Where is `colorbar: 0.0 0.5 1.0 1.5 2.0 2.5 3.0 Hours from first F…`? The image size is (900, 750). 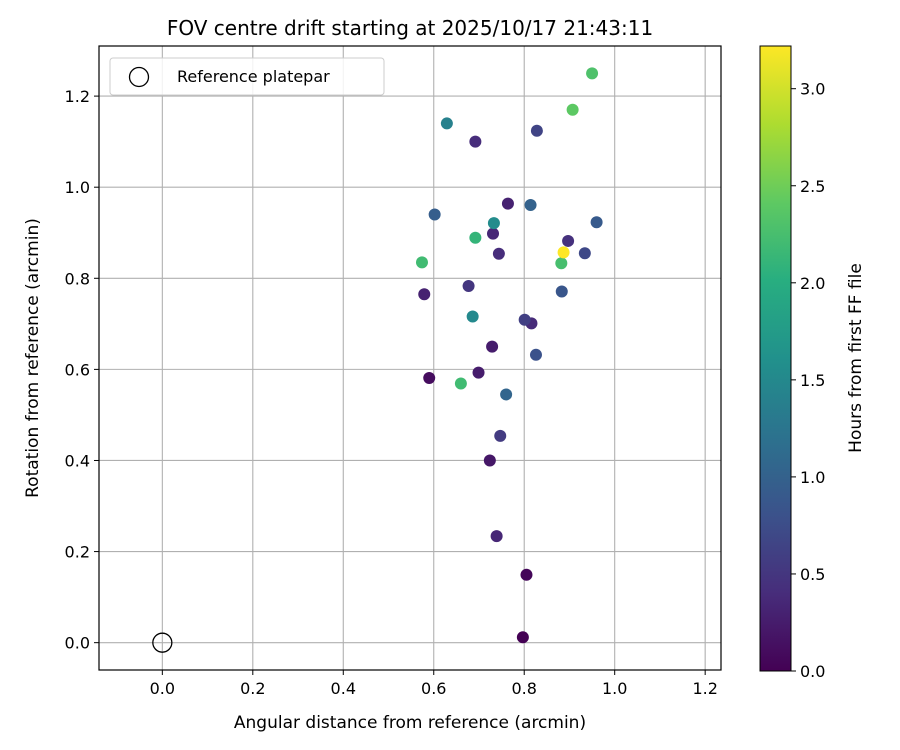
colorbar: 0.0 0.5 1.0 1.5 2.0 2.5 3.0 Hours from first F… is located at coordinates (812, 363).